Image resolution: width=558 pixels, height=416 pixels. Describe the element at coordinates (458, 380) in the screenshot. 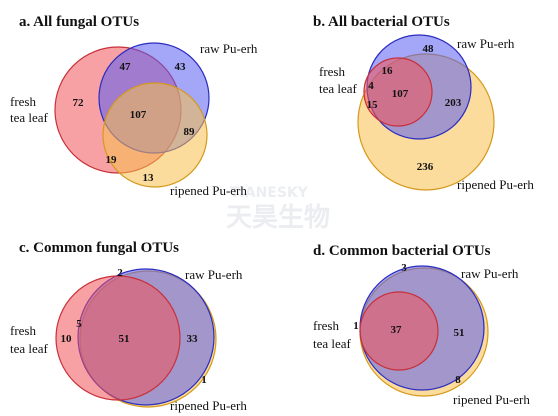

I see `panel-d-region-ripened-only: 8` at that location.